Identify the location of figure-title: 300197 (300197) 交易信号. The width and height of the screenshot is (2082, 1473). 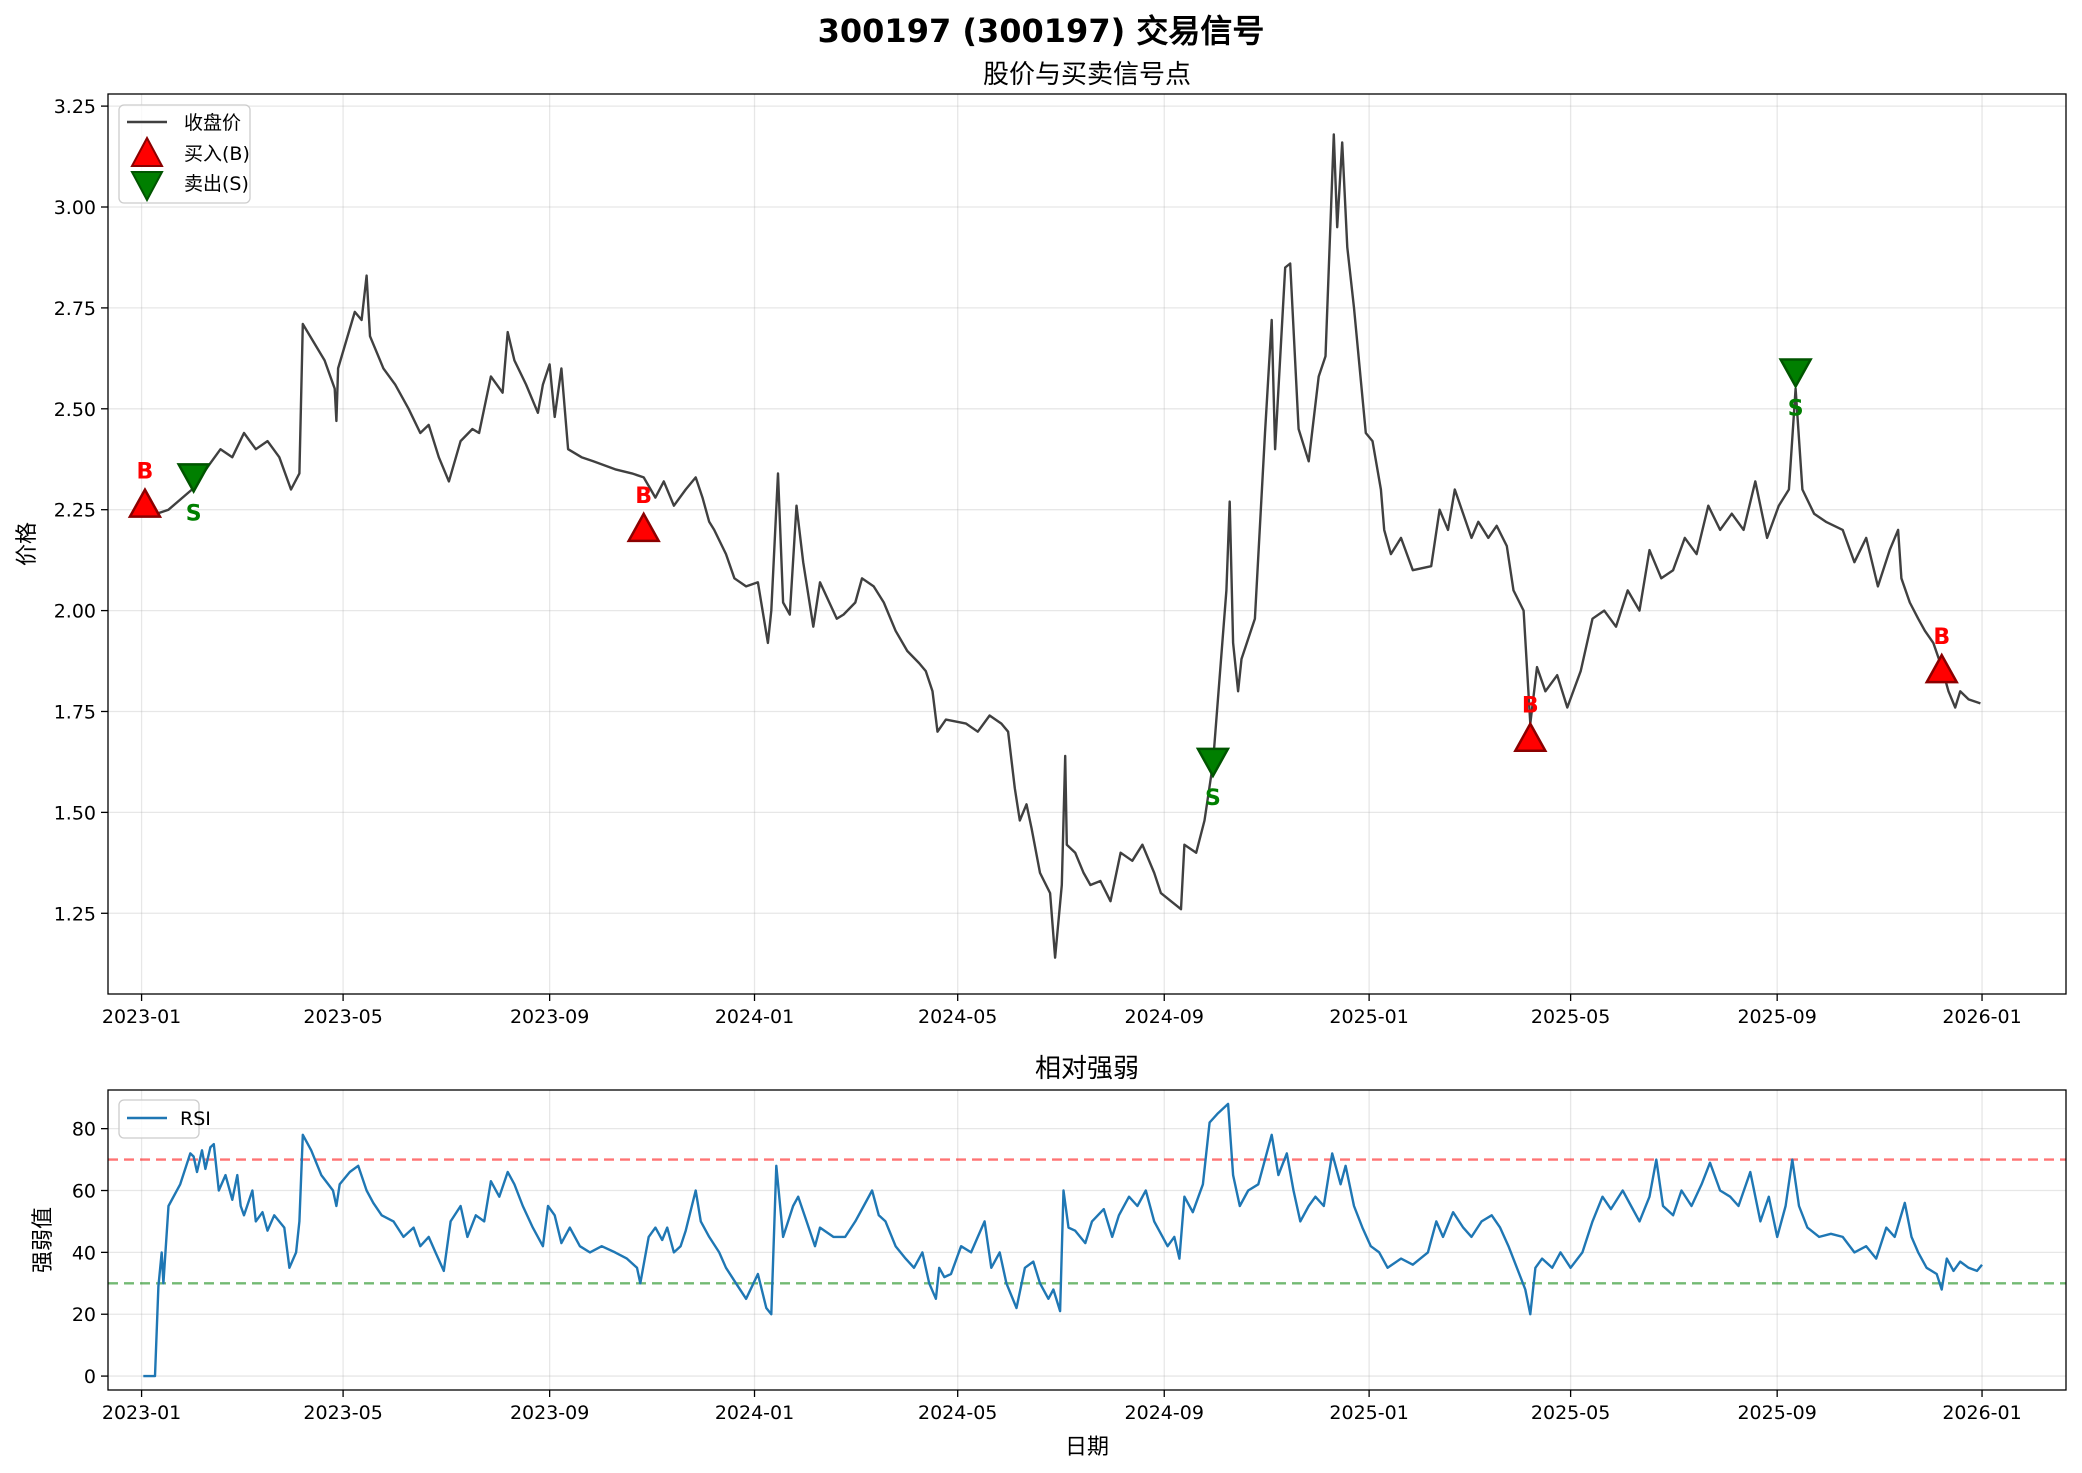
(1041, 31).